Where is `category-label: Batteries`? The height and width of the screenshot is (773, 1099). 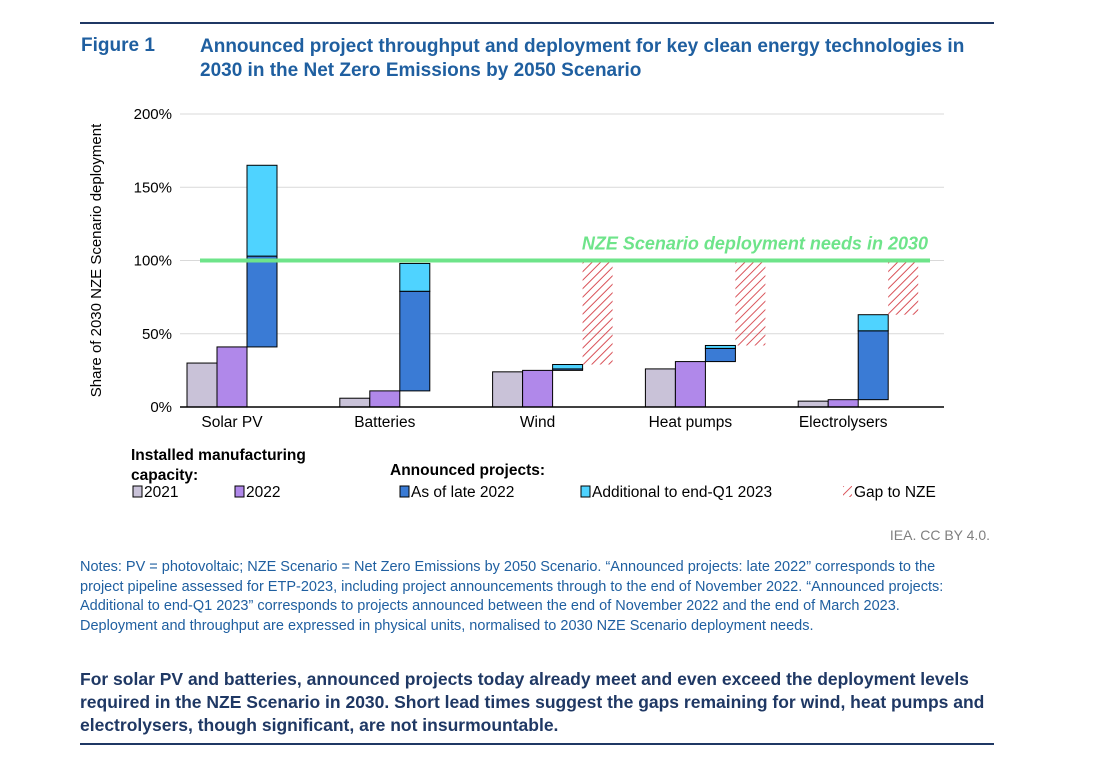
category-label: Batteries is located at coordinates (384, 422).